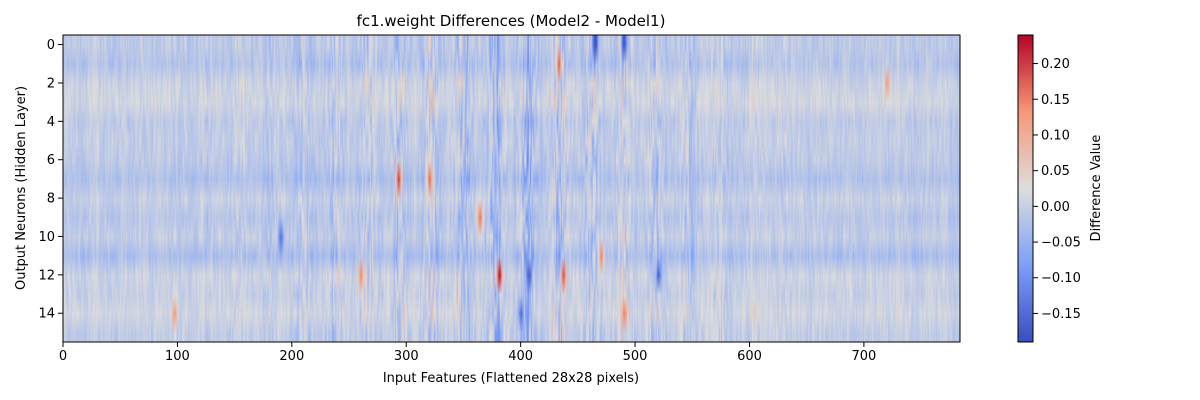 This screenshot has width=1200, height=400. Describe the element at coordinates (51, 122) in the screenshot. I see `y-tick-label: 4` at that location.